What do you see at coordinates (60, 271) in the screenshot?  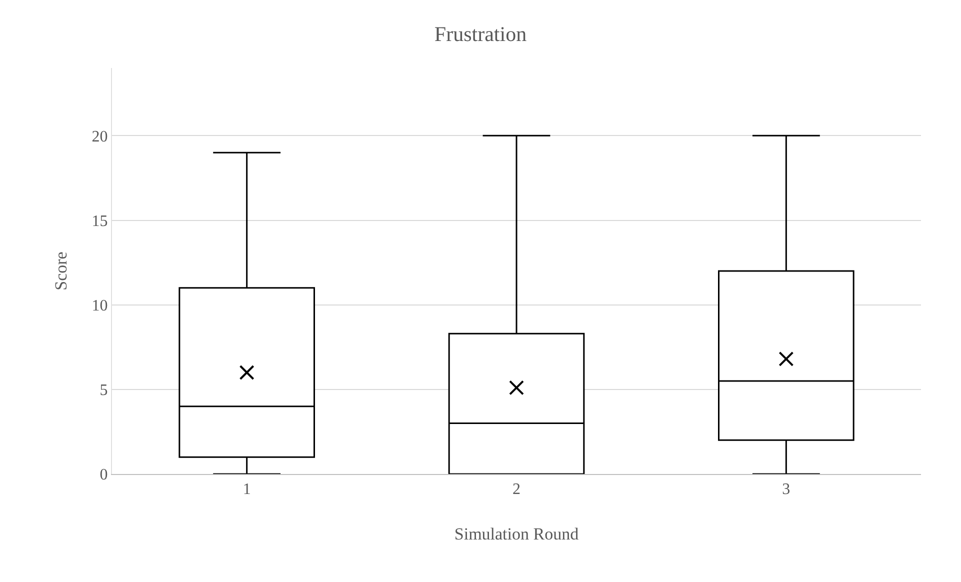 I see `y-axis-title: Score` at bounding box center [60, 271].